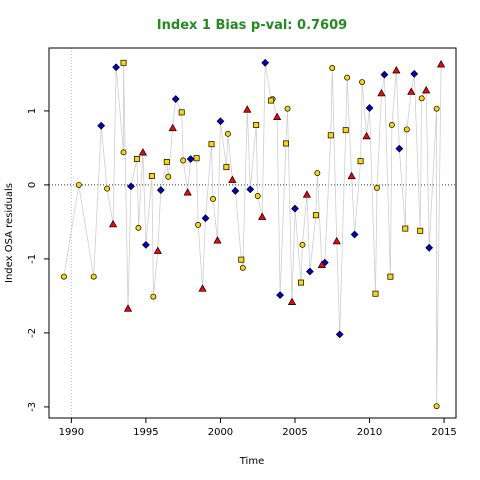 The width and height of the screenshot is (480, 480). Describe the element at coordinates (220, 432) in the screenshot. I see `x-tick-label: 2000` at that location.